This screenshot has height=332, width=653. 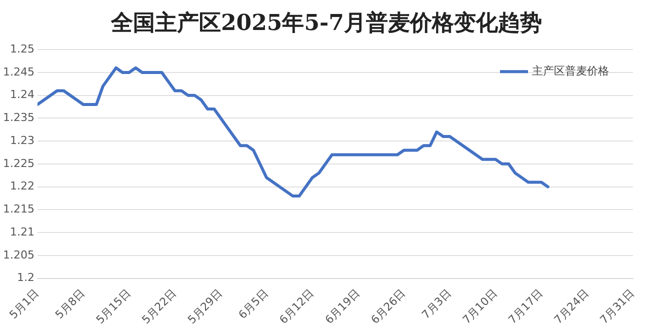 I want to click on x-tick-label: 6月19日, so click(x=342, y=306).